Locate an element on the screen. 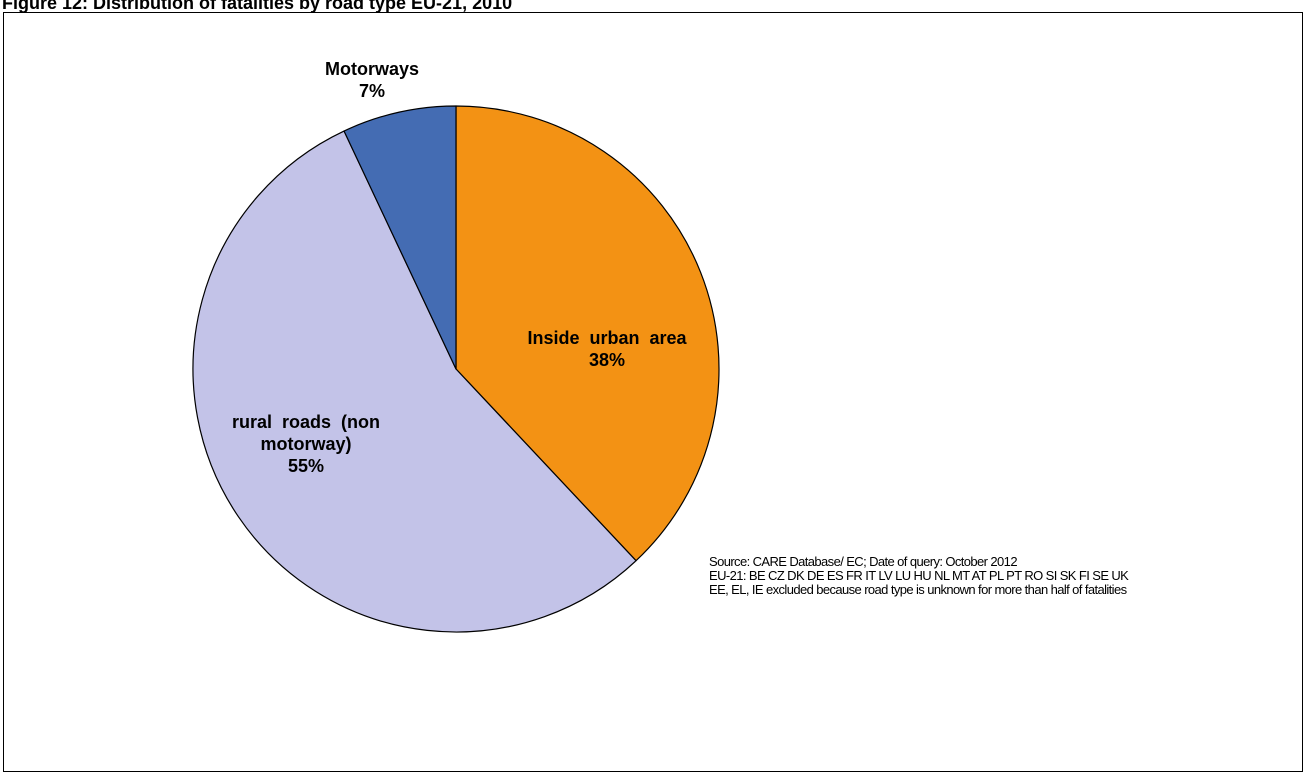 This screenshot has height=772, width=1308. slice-category-label: motorway) is located at coordinates (305, 444).